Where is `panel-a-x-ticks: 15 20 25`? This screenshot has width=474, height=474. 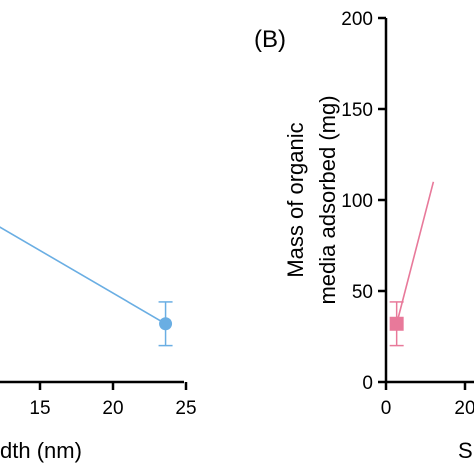
panel-a-x-ticks: 15 20 25 is located at coordinates (113, 400).